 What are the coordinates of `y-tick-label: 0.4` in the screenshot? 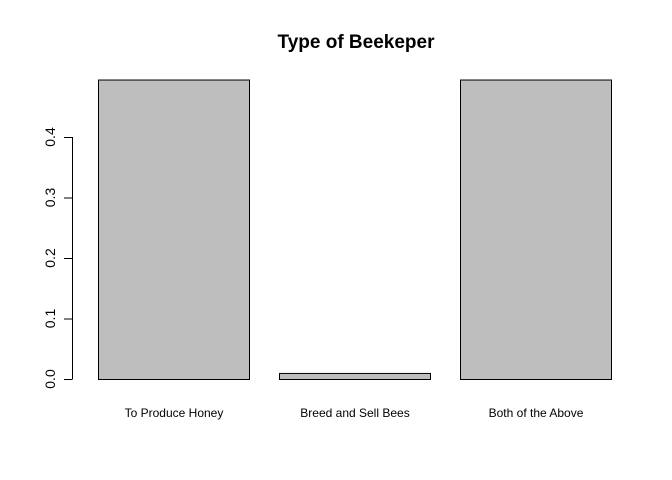 It's located at (50, 137).